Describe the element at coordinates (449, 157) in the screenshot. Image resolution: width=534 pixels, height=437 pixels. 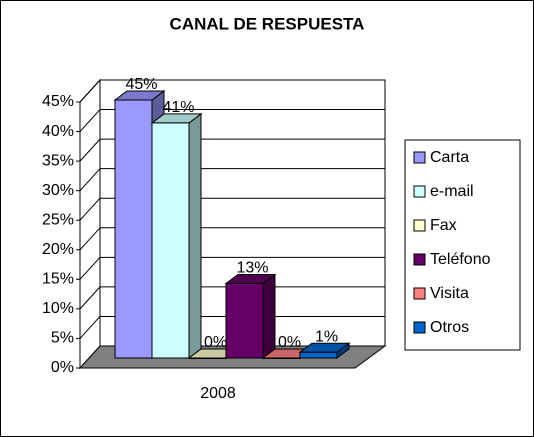
I see `legend-label: Carta` at that location.